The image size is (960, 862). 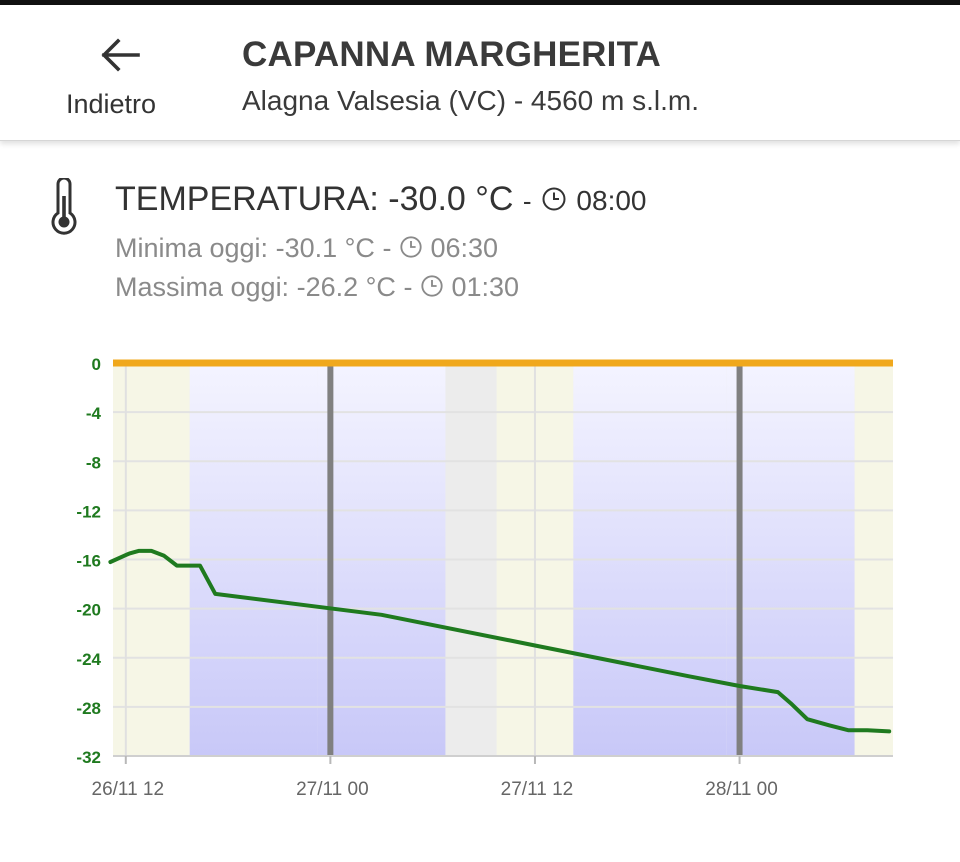 What do you see at coordinates (111, 104) in the screenshot?
I see `back-label: Indietro` at bounding box center [111, 104].